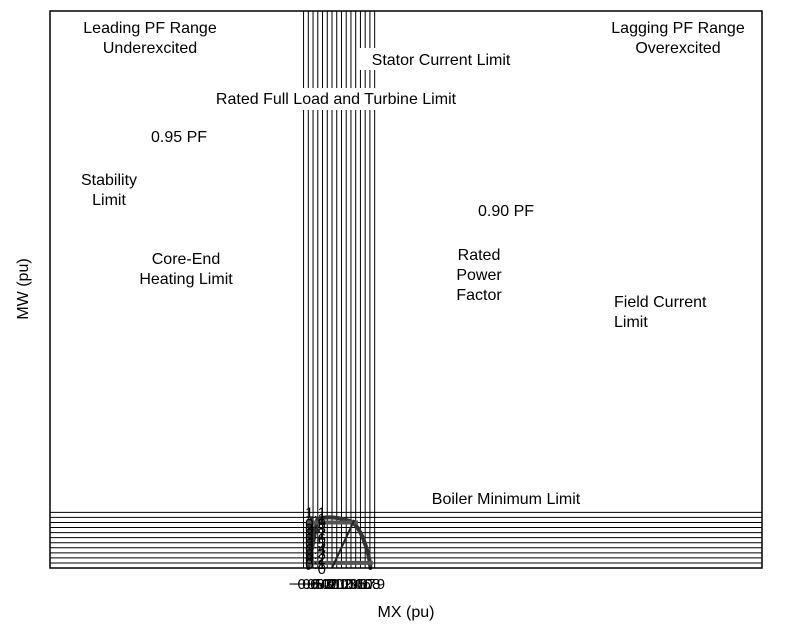  I want to click on annotation-stator-current-limit: Stator Current Limit, so click(441, 60).